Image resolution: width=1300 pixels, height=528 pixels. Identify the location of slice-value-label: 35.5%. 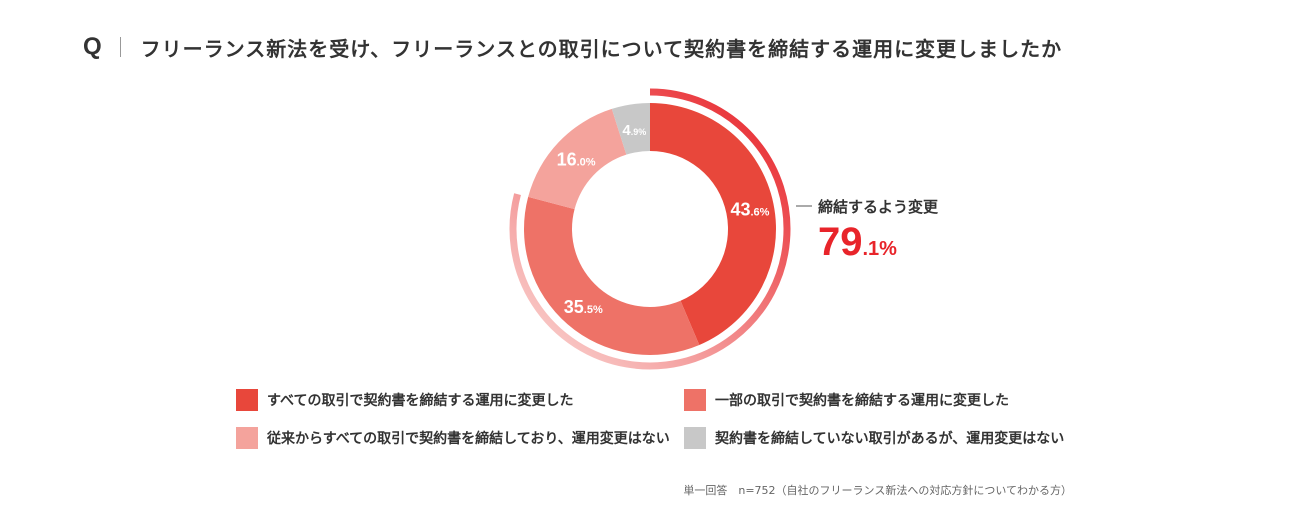
(583, 307).